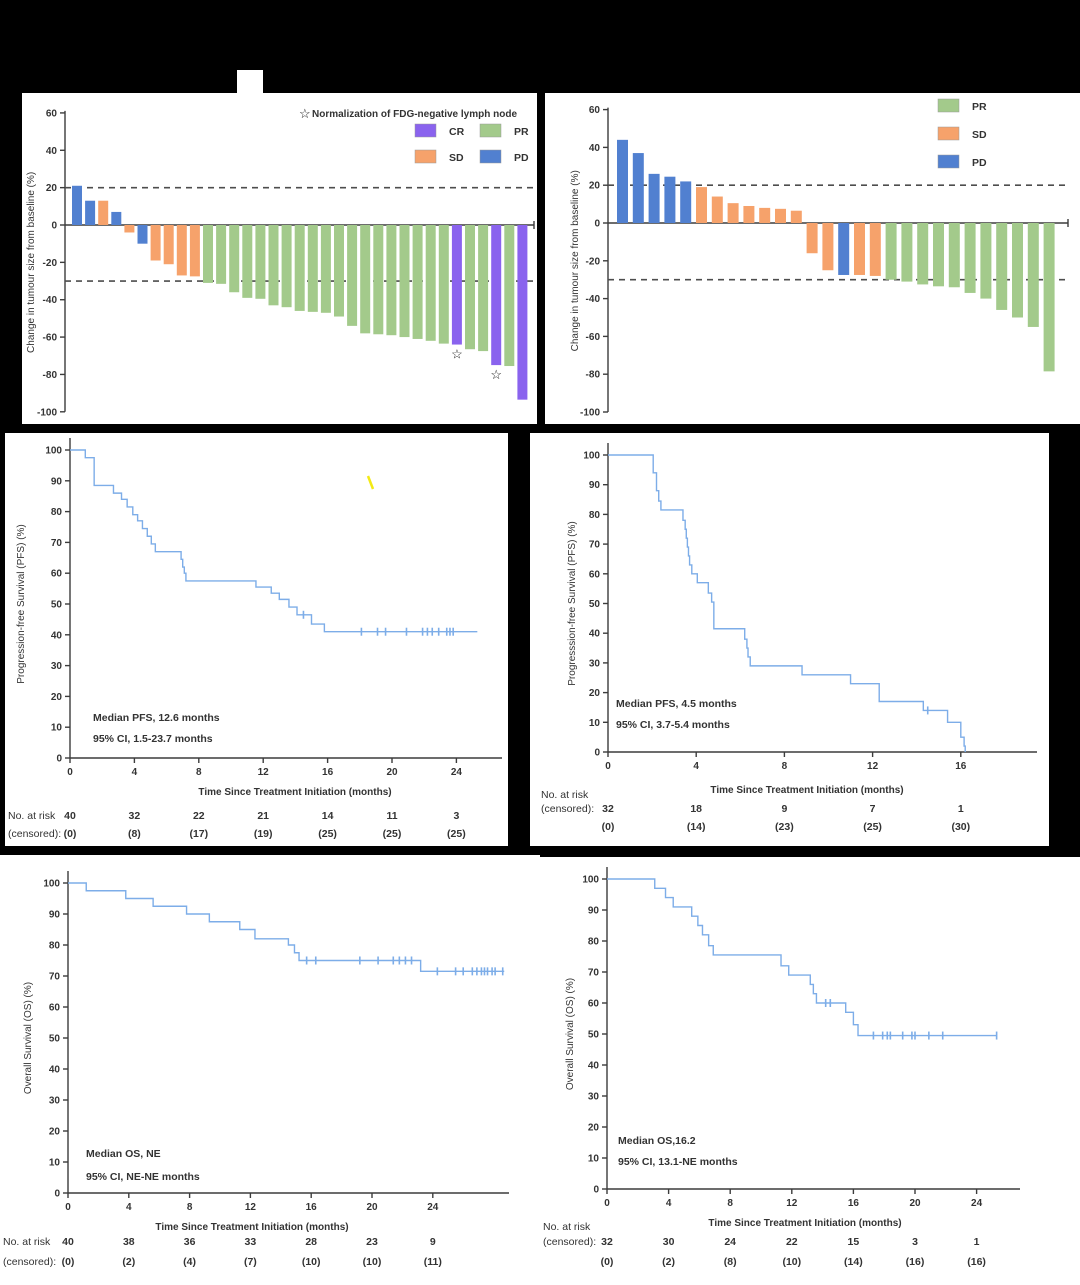  Describe the element at coordinates (251, 1242) in the screenshot. I see `svg-text: 33` at that location.